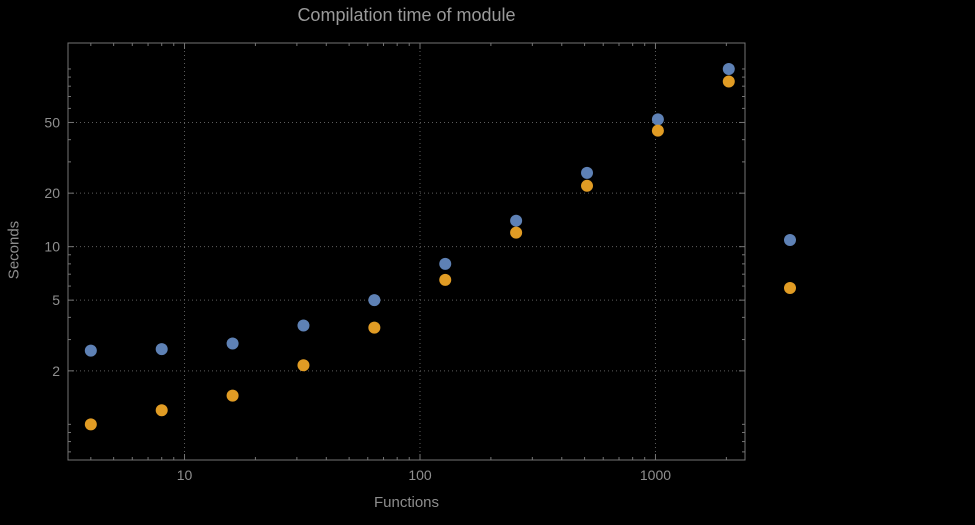 This screenshot has width=975, height=525. I want to click on y-tick-label: 2, so click(56, 371).